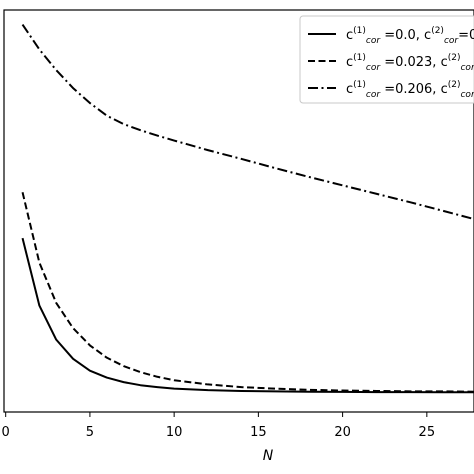  What do you see at coordinates (6, 432) in the screenshot?
I see `x-tick-label-0: 0` at bounding box center [6, 432].